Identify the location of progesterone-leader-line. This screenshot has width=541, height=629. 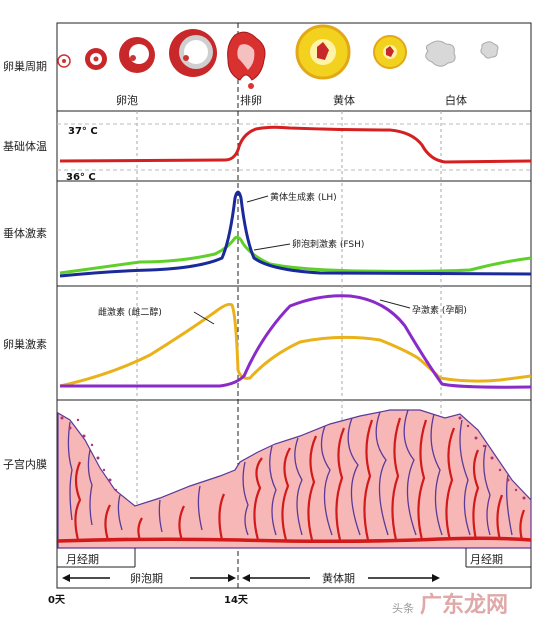
(395, 304).